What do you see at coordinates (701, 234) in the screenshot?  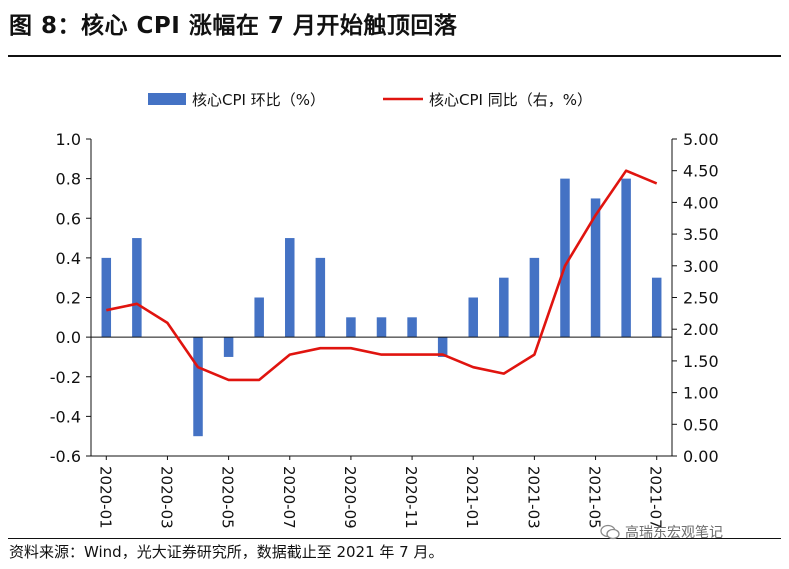 I see `right-tick-label: 3.50` at bounding box center [701, 234].